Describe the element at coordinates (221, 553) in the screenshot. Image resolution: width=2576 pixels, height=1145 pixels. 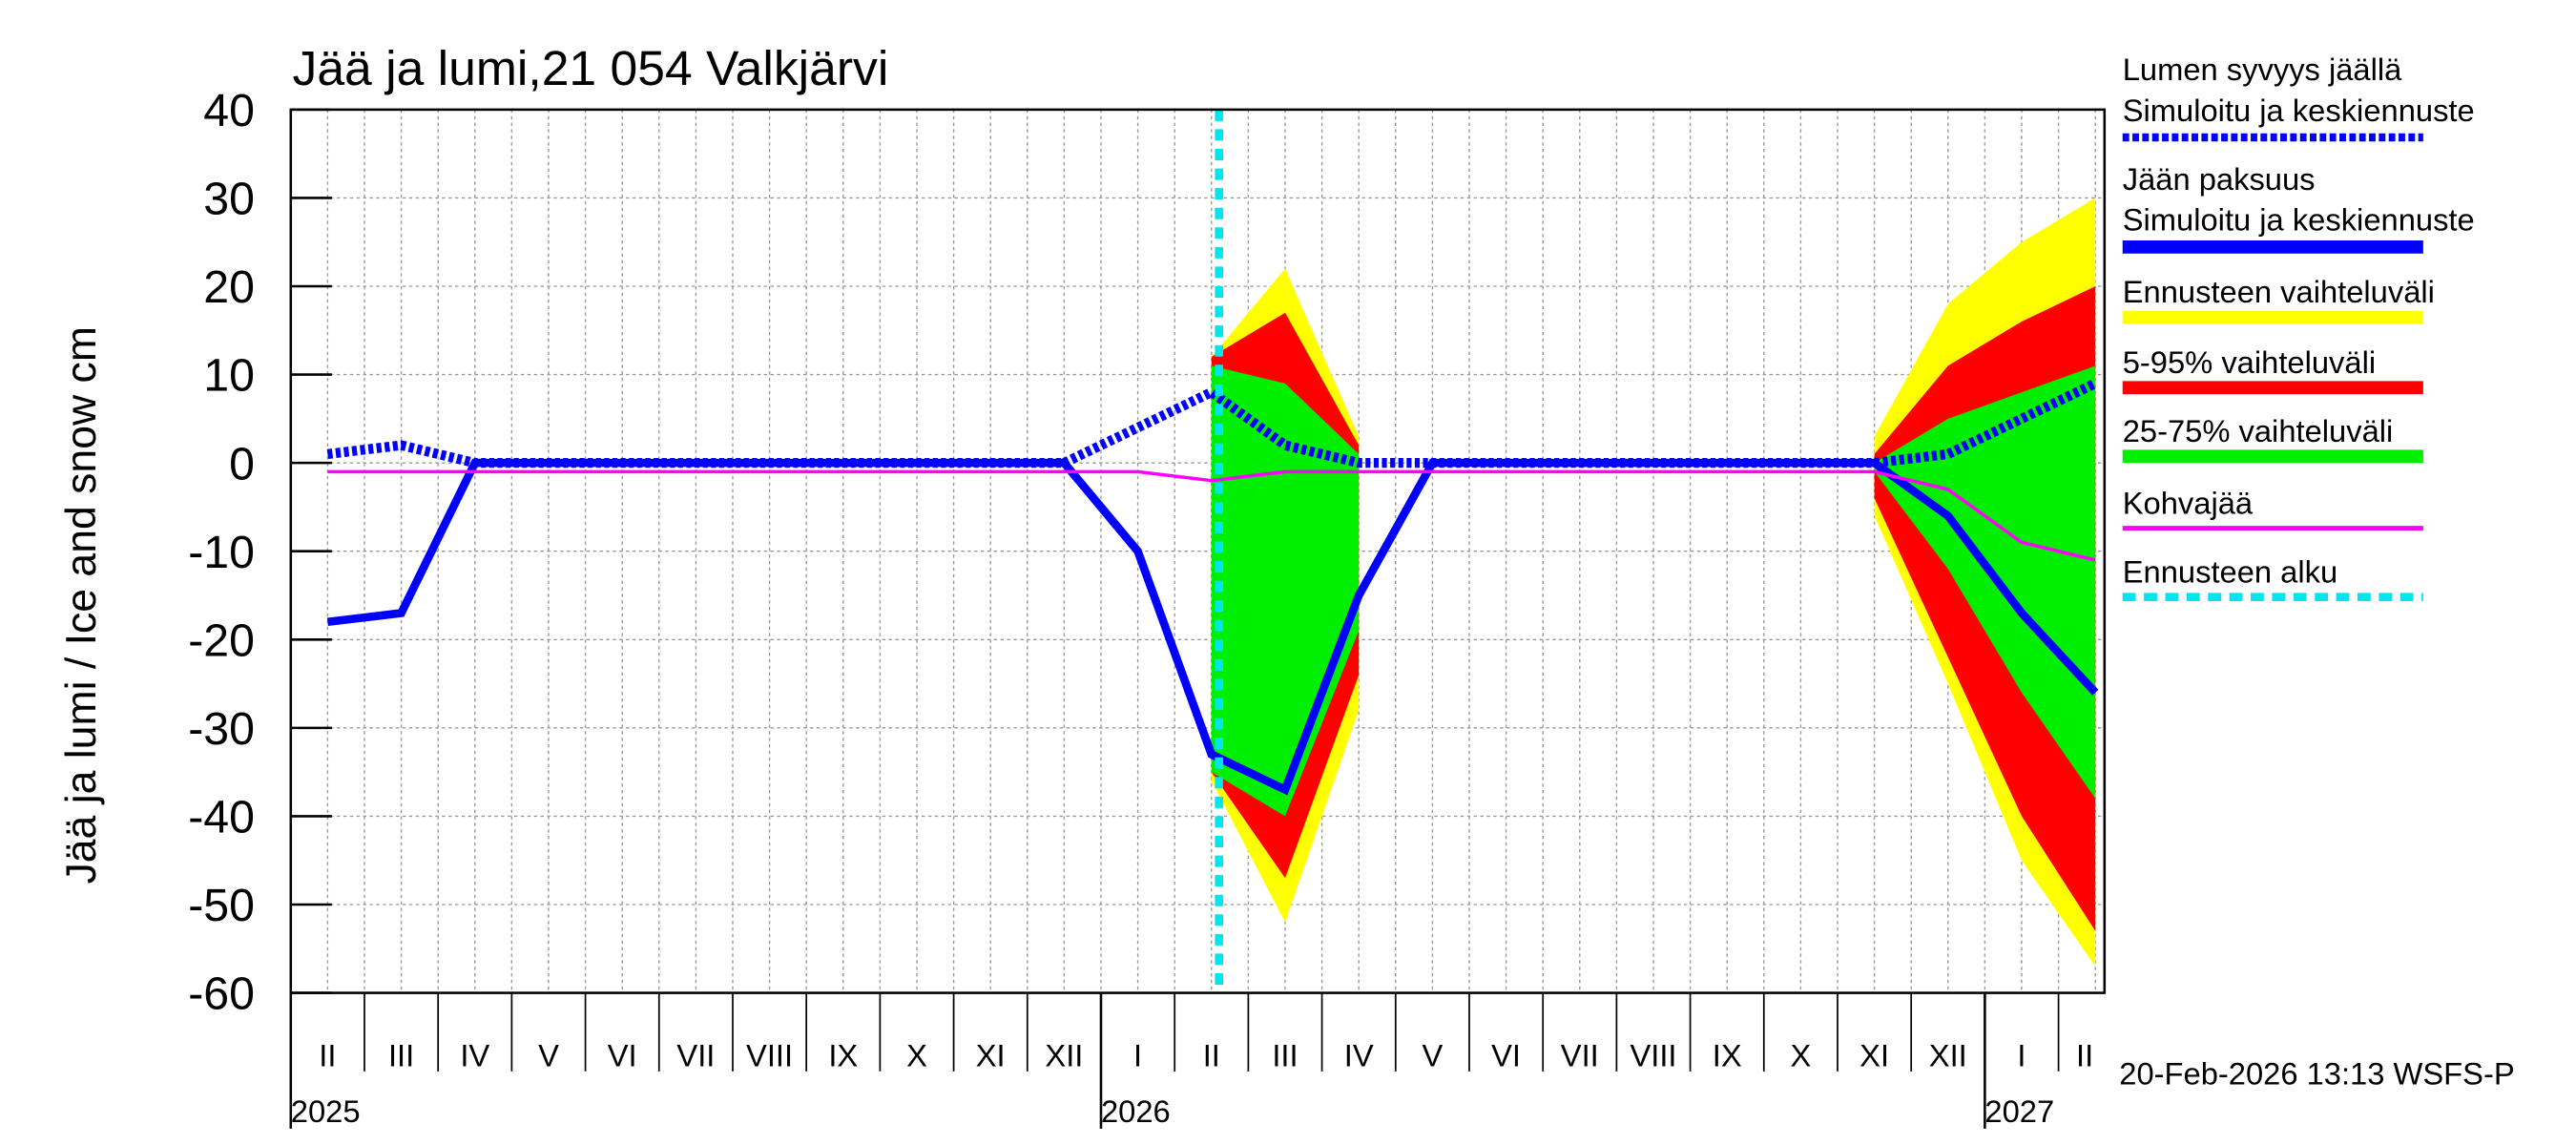
I see `y-tick-label: -10` at that location.